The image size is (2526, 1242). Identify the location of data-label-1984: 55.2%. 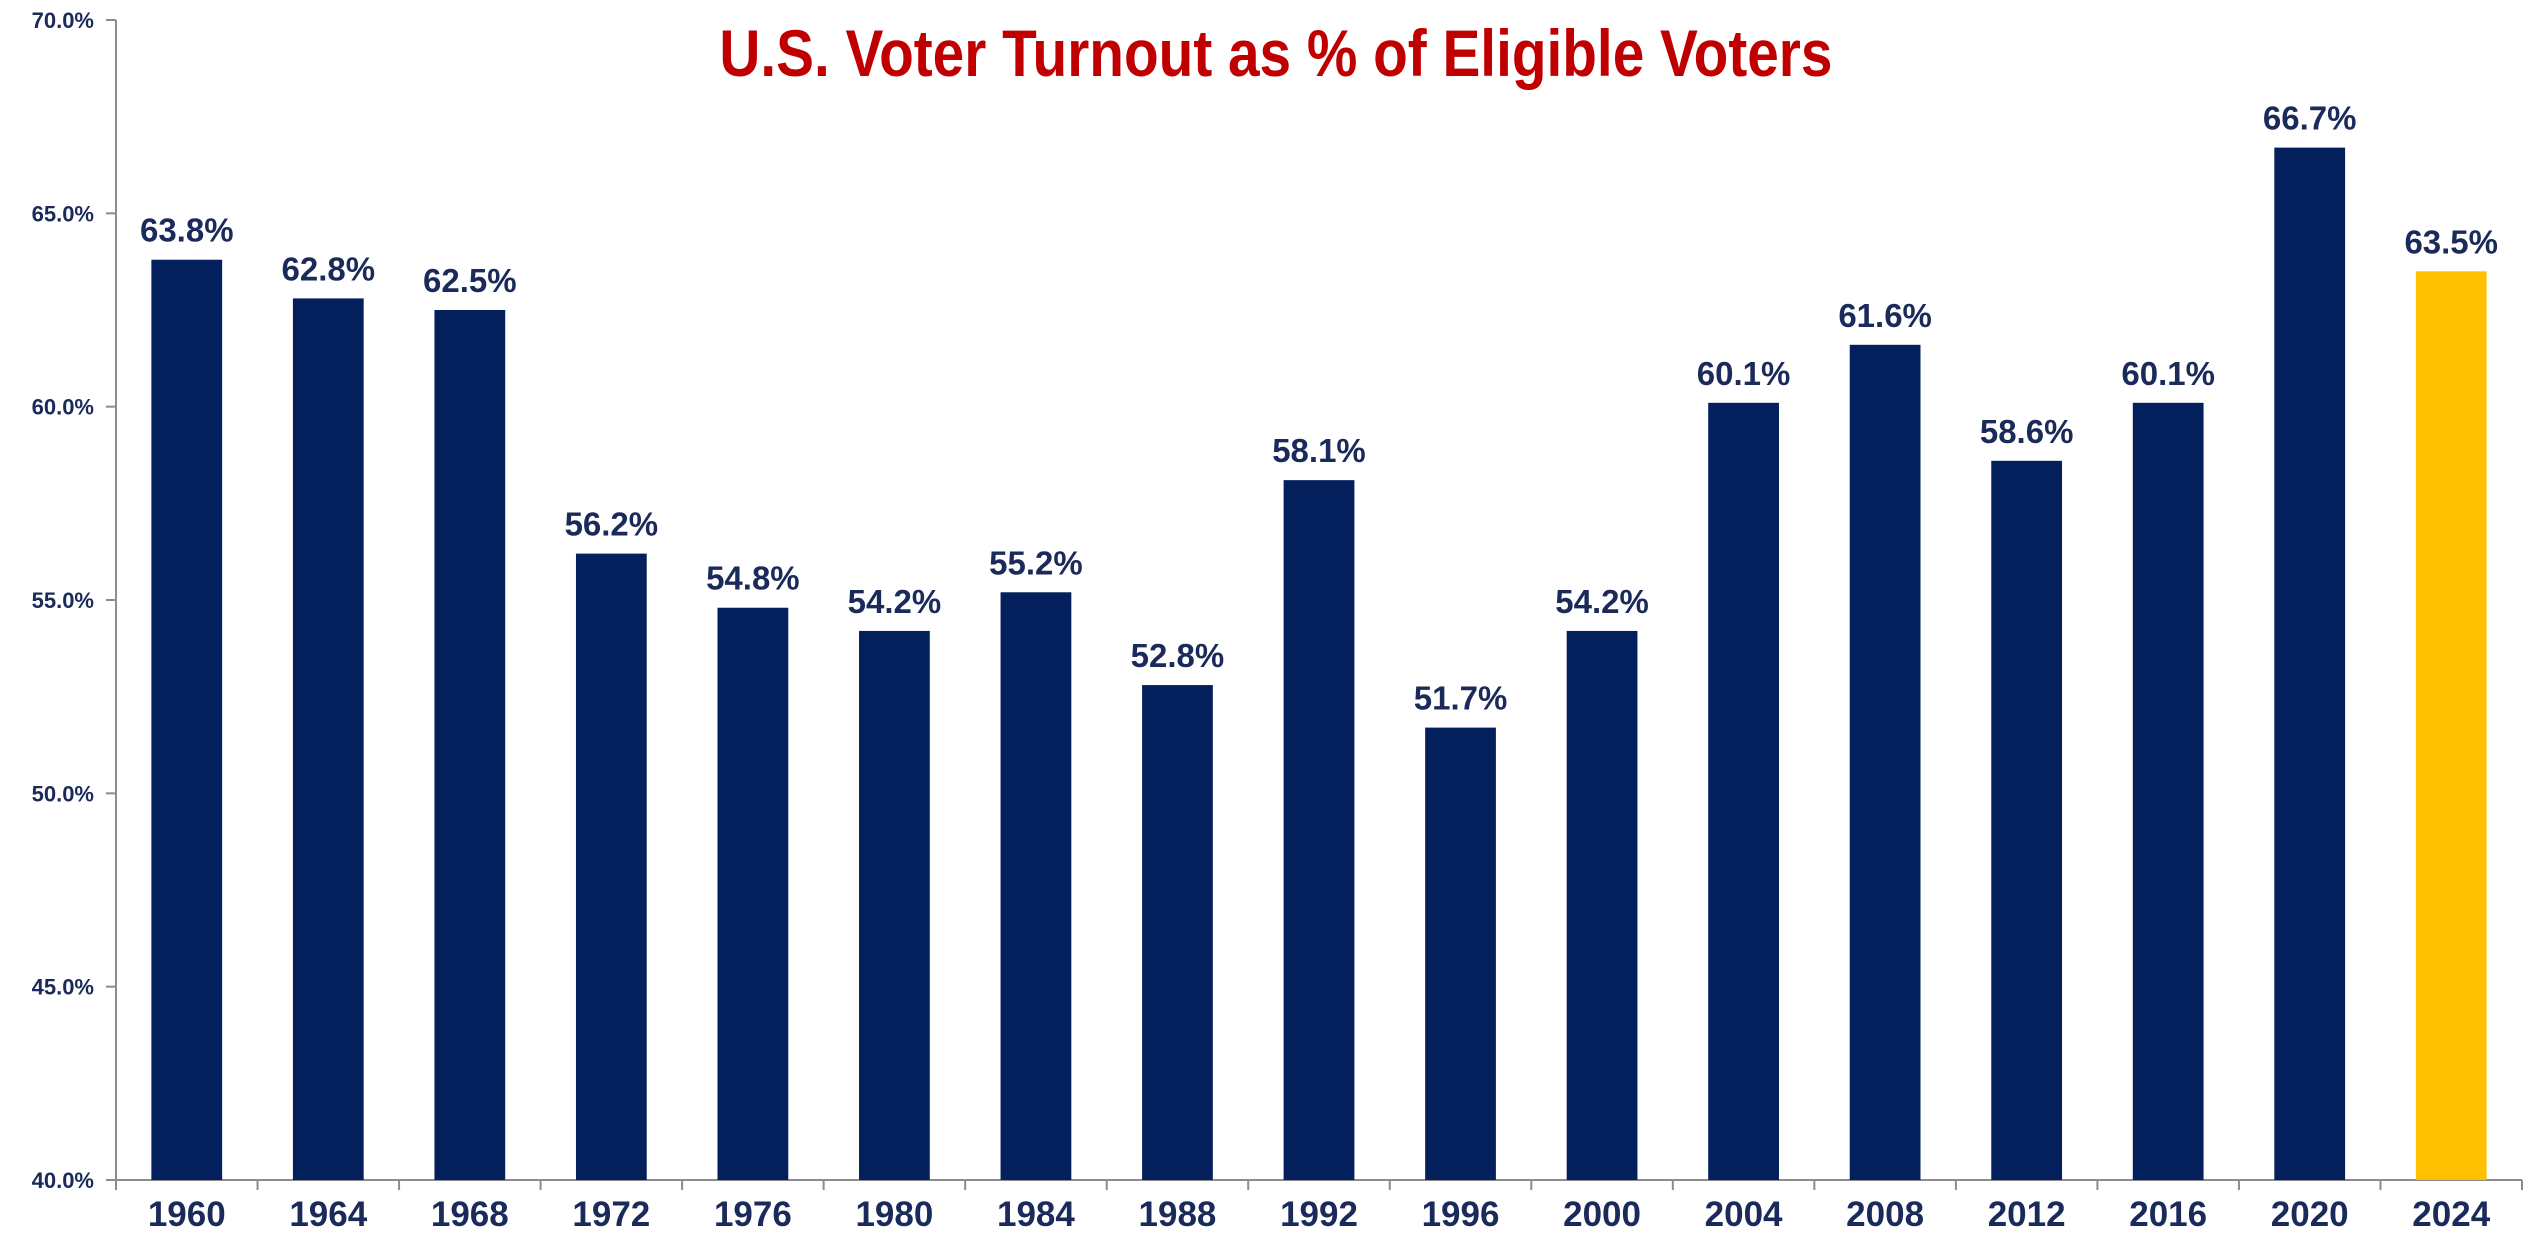
(1036, 562).